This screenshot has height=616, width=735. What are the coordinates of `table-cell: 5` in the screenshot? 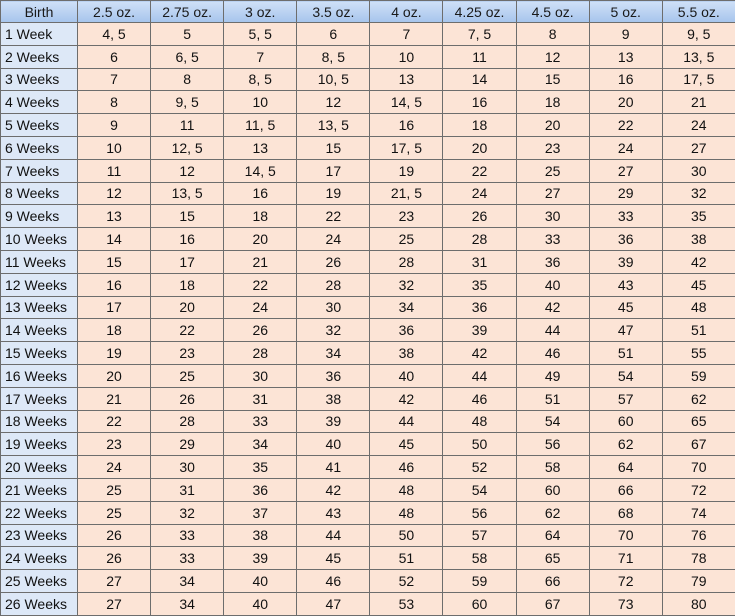 It's located at (187, 34).